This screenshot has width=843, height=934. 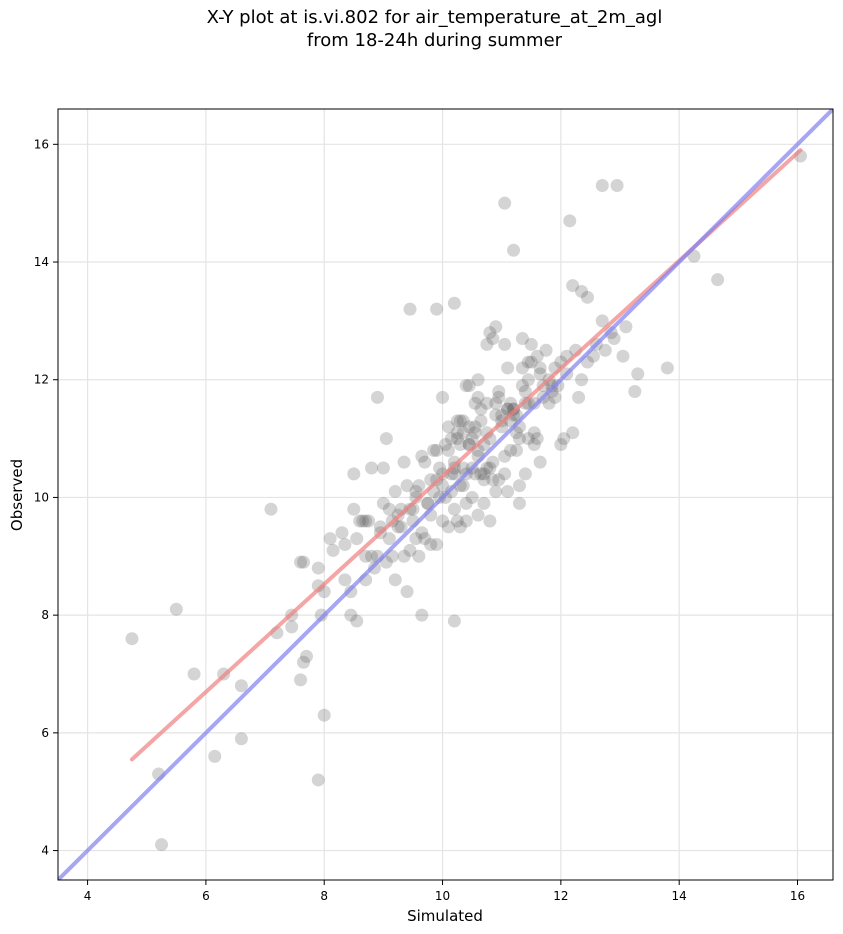 I want to click on x-tick-label: 10, so click(x=442, y=896).